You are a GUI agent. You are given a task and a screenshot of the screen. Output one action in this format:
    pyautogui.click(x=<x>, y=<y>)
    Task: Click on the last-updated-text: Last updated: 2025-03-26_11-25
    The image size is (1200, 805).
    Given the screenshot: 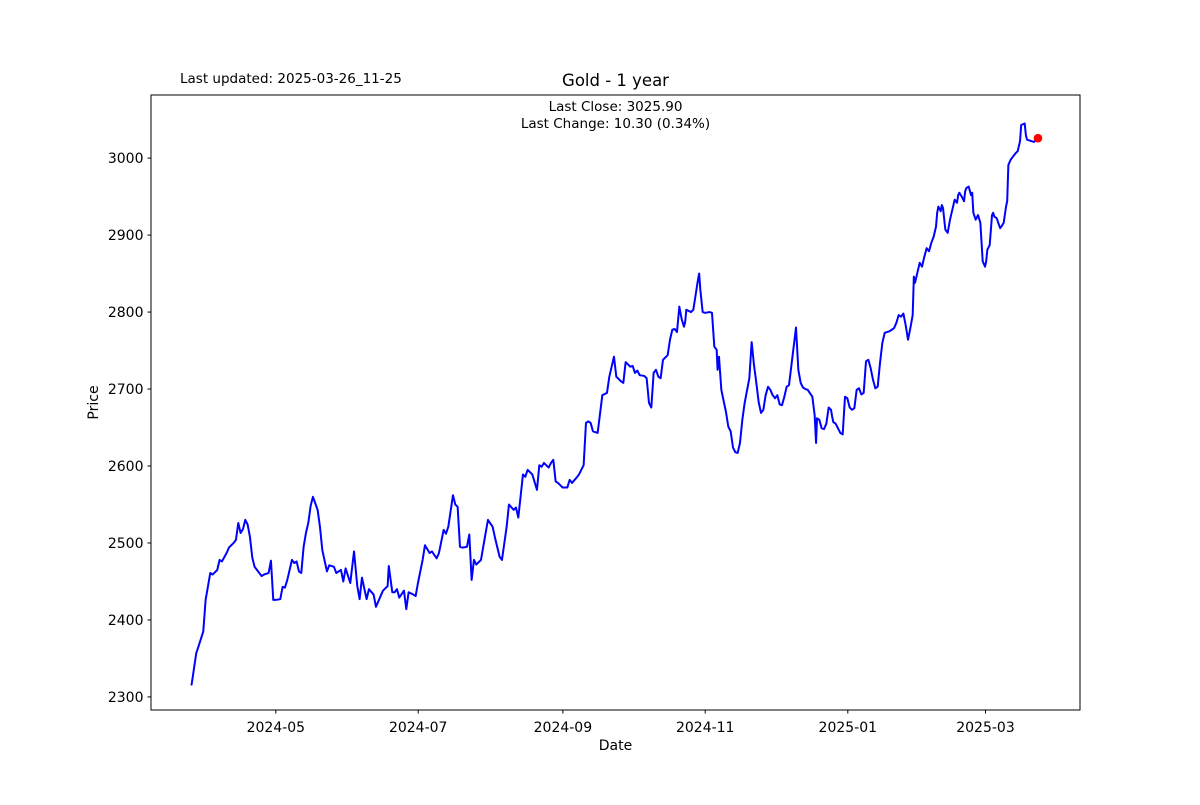 What is the action you would take?
    pyautogui.click(x=291, y=79)
    